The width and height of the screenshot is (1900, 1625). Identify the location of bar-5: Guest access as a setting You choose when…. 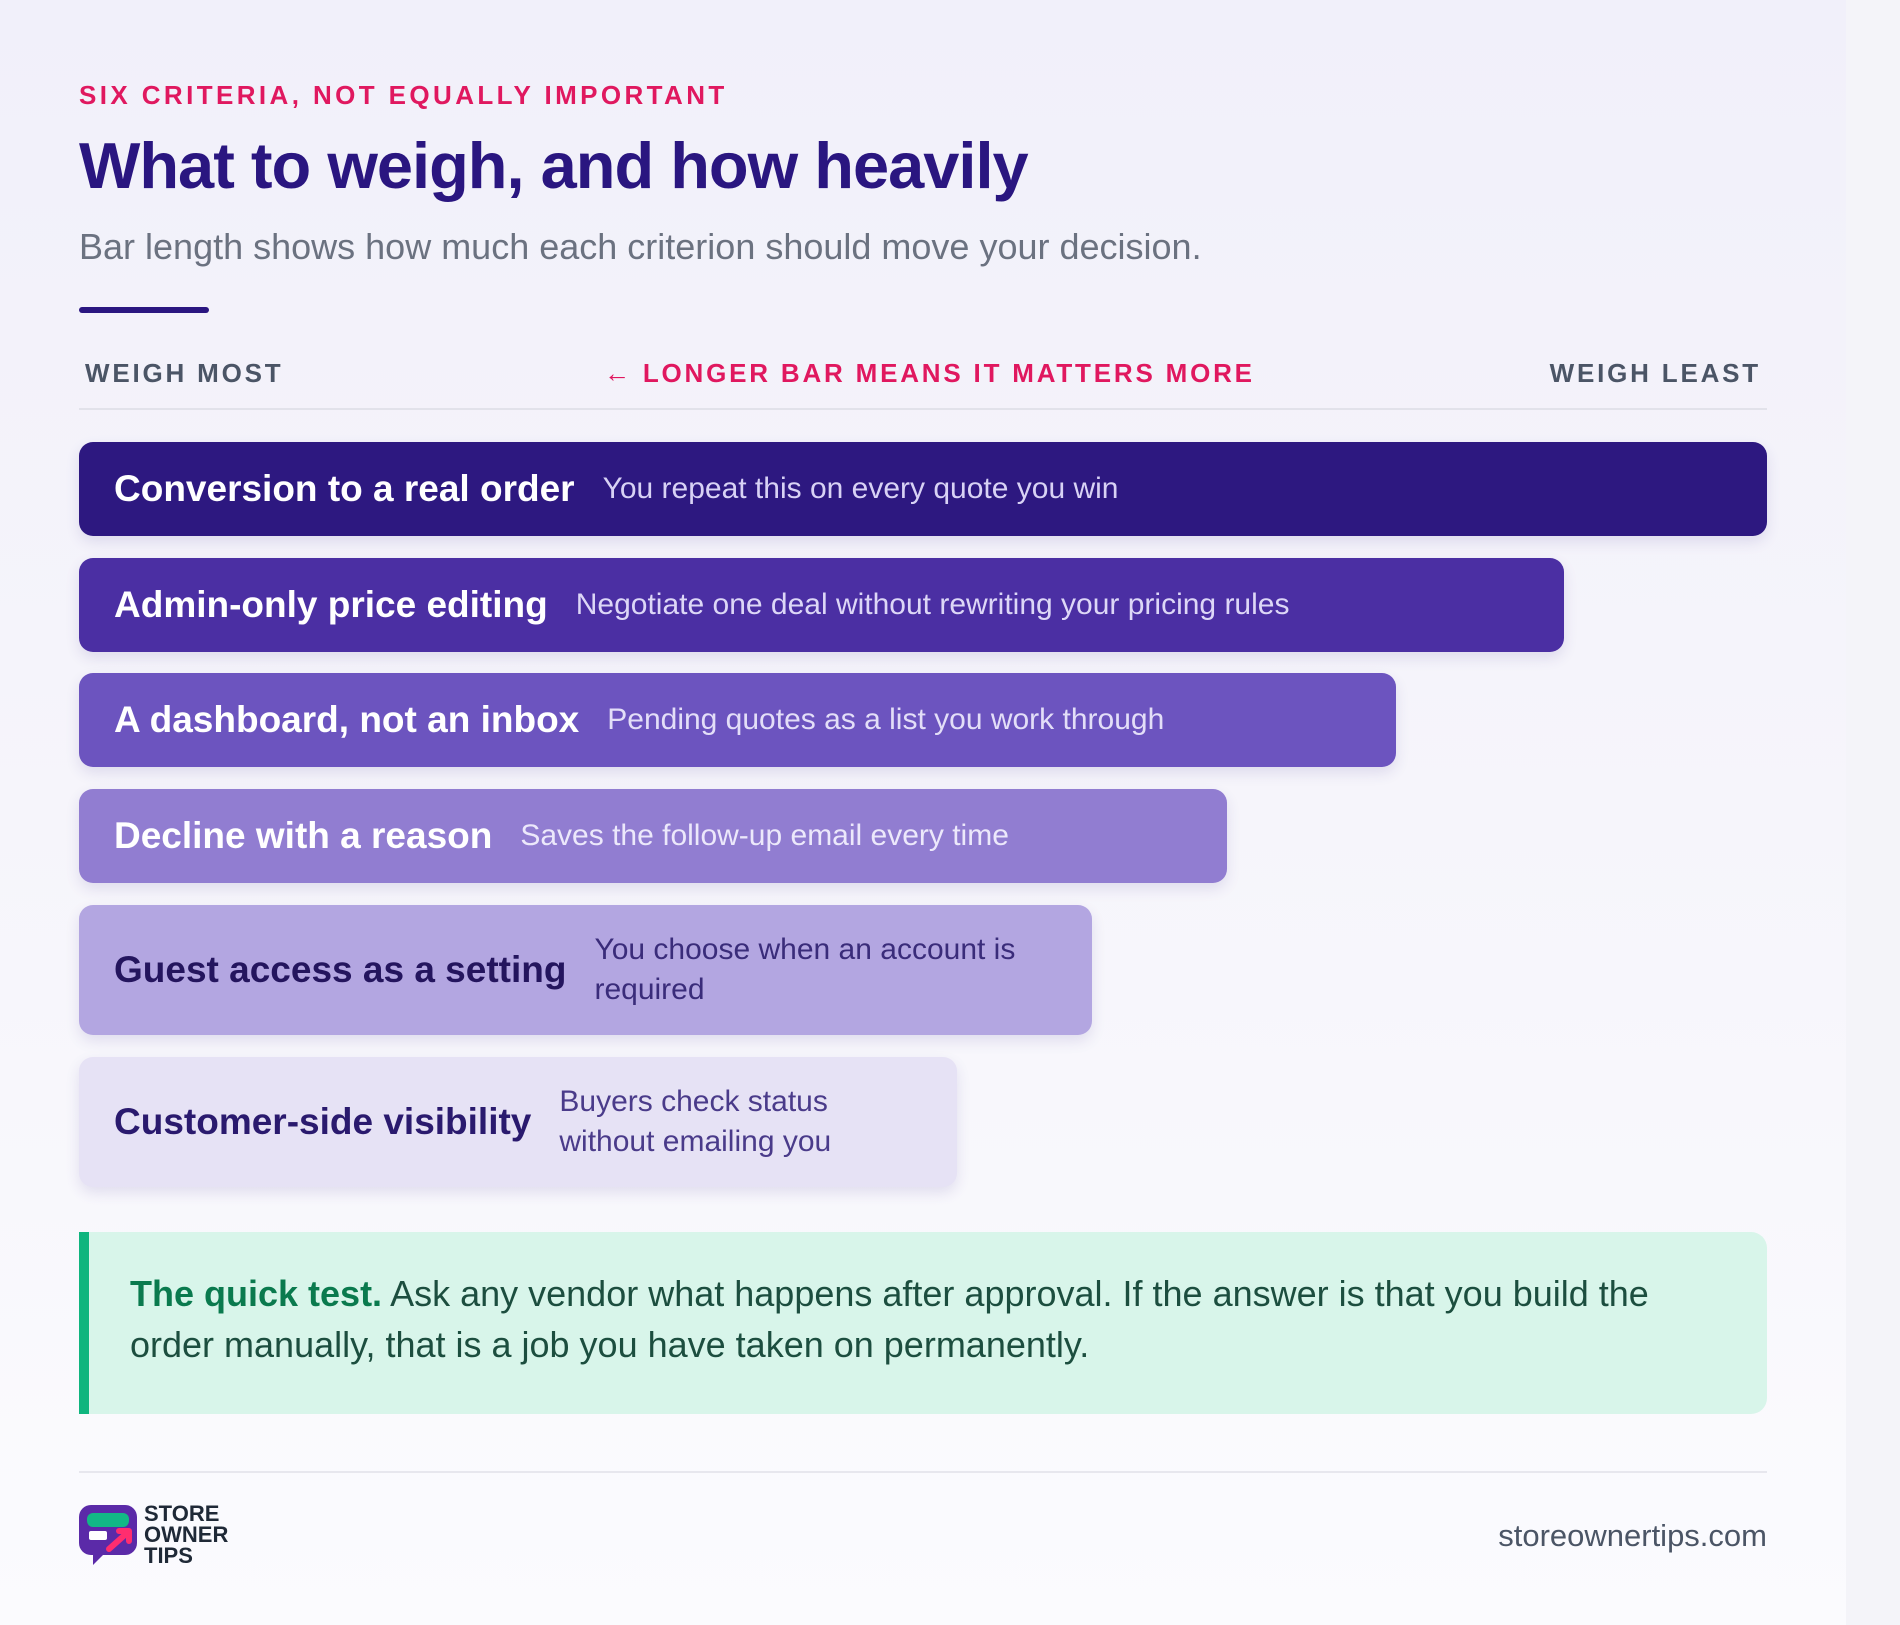
(585, 970).